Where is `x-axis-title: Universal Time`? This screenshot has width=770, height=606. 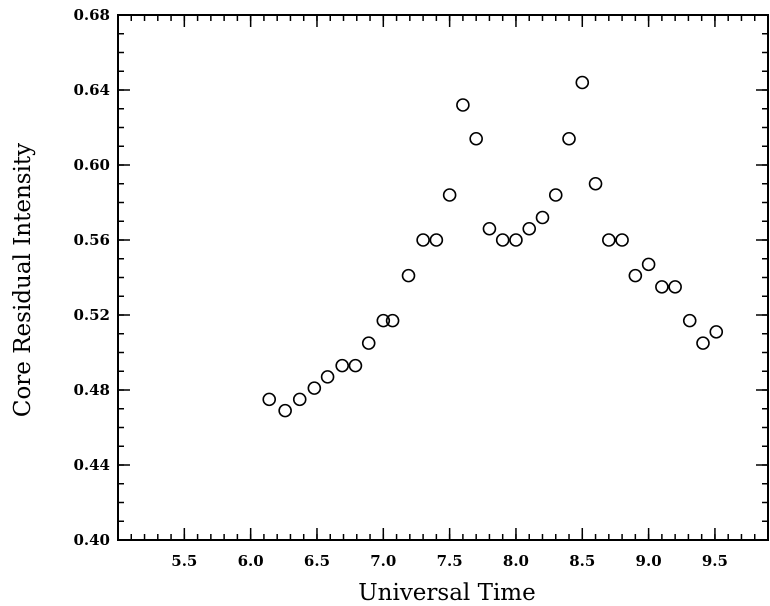
x-axis-title: Universal Time is located at coordinates (446, 593).